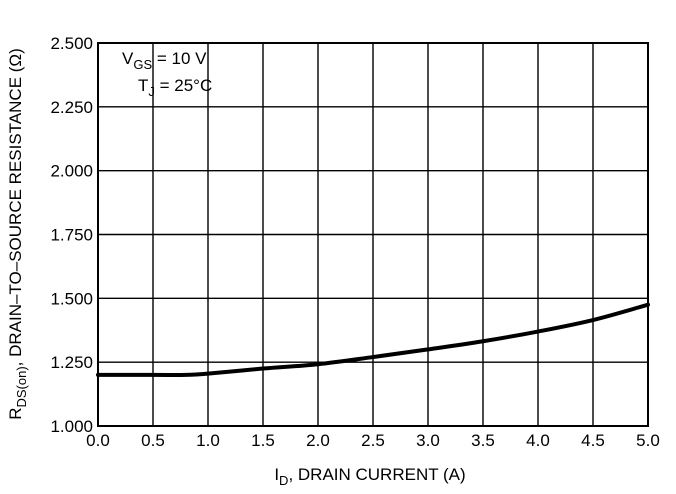 This screenshot has width=676, height=494. I want to click on x-tick-label: 0.0, so click(98, 440).